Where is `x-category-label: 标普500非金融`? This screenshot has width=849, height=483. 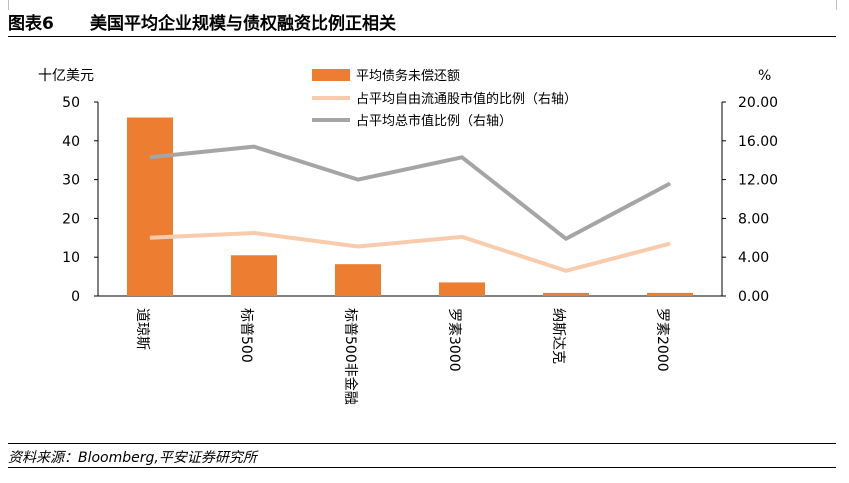 x-category-label: 标普500非金融 is located at coordinates (350, 356).